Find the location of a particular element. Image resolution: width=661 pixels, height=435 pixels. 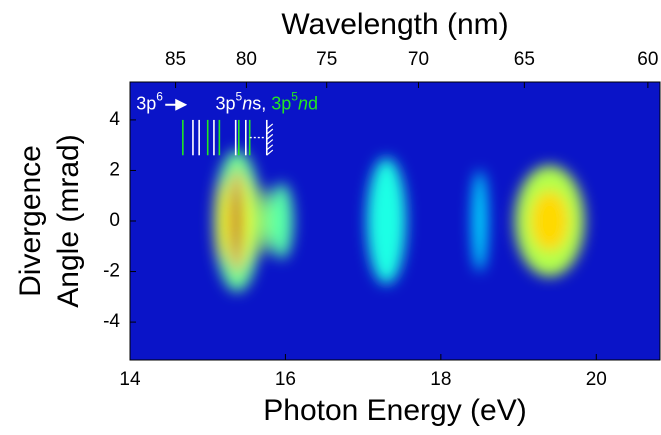

y-axis-title: Divergence is located at coordinates (30, 221).